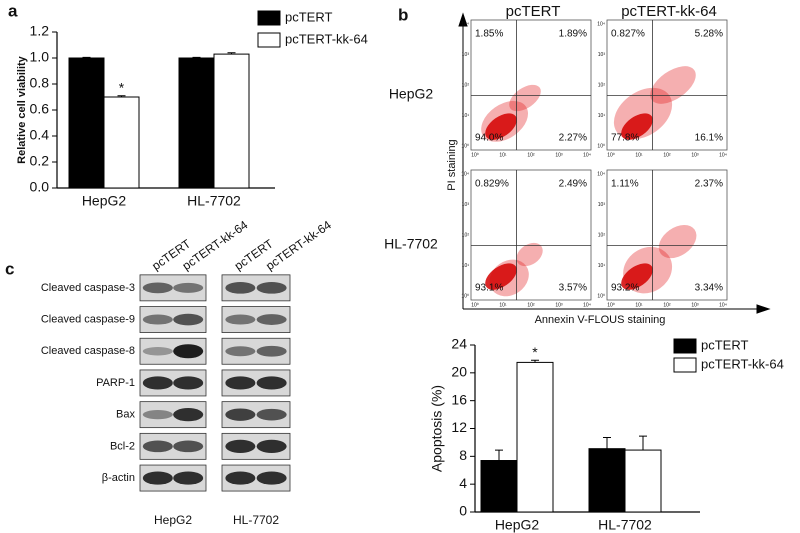  What do you see at coordinates (573, 288) in the screenshot?
I see `quadrant-percent: 3.57%` at bounding box center [573, 288].